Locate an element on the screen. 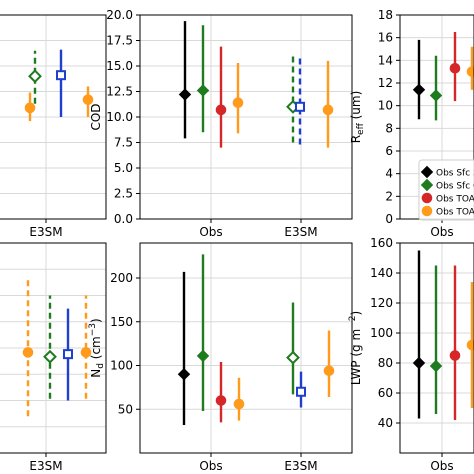 Image resolution: width=474 pixels, height=474 pixels. y-tick-label: 17.5 is located at coordinates (119, 41).